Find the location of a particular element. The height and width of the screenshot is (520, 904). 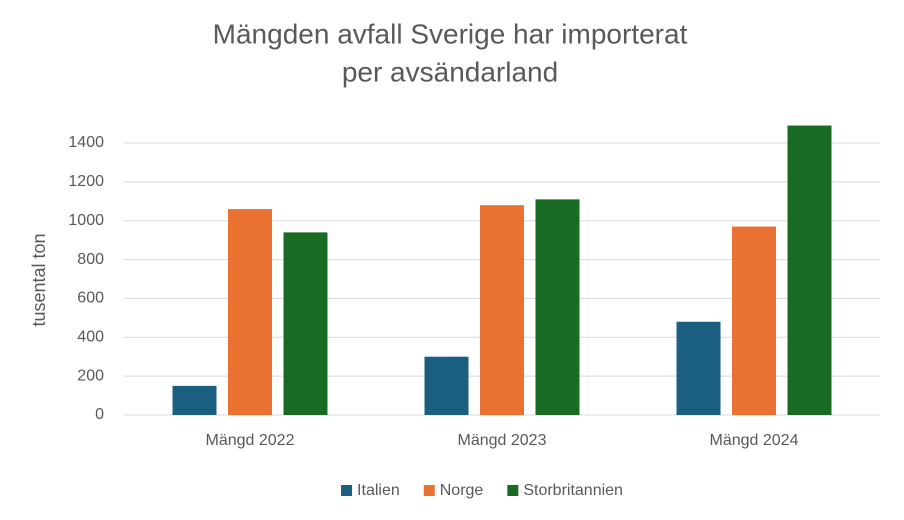

y-tick-label: 400 is located at coordinates (90, 337).